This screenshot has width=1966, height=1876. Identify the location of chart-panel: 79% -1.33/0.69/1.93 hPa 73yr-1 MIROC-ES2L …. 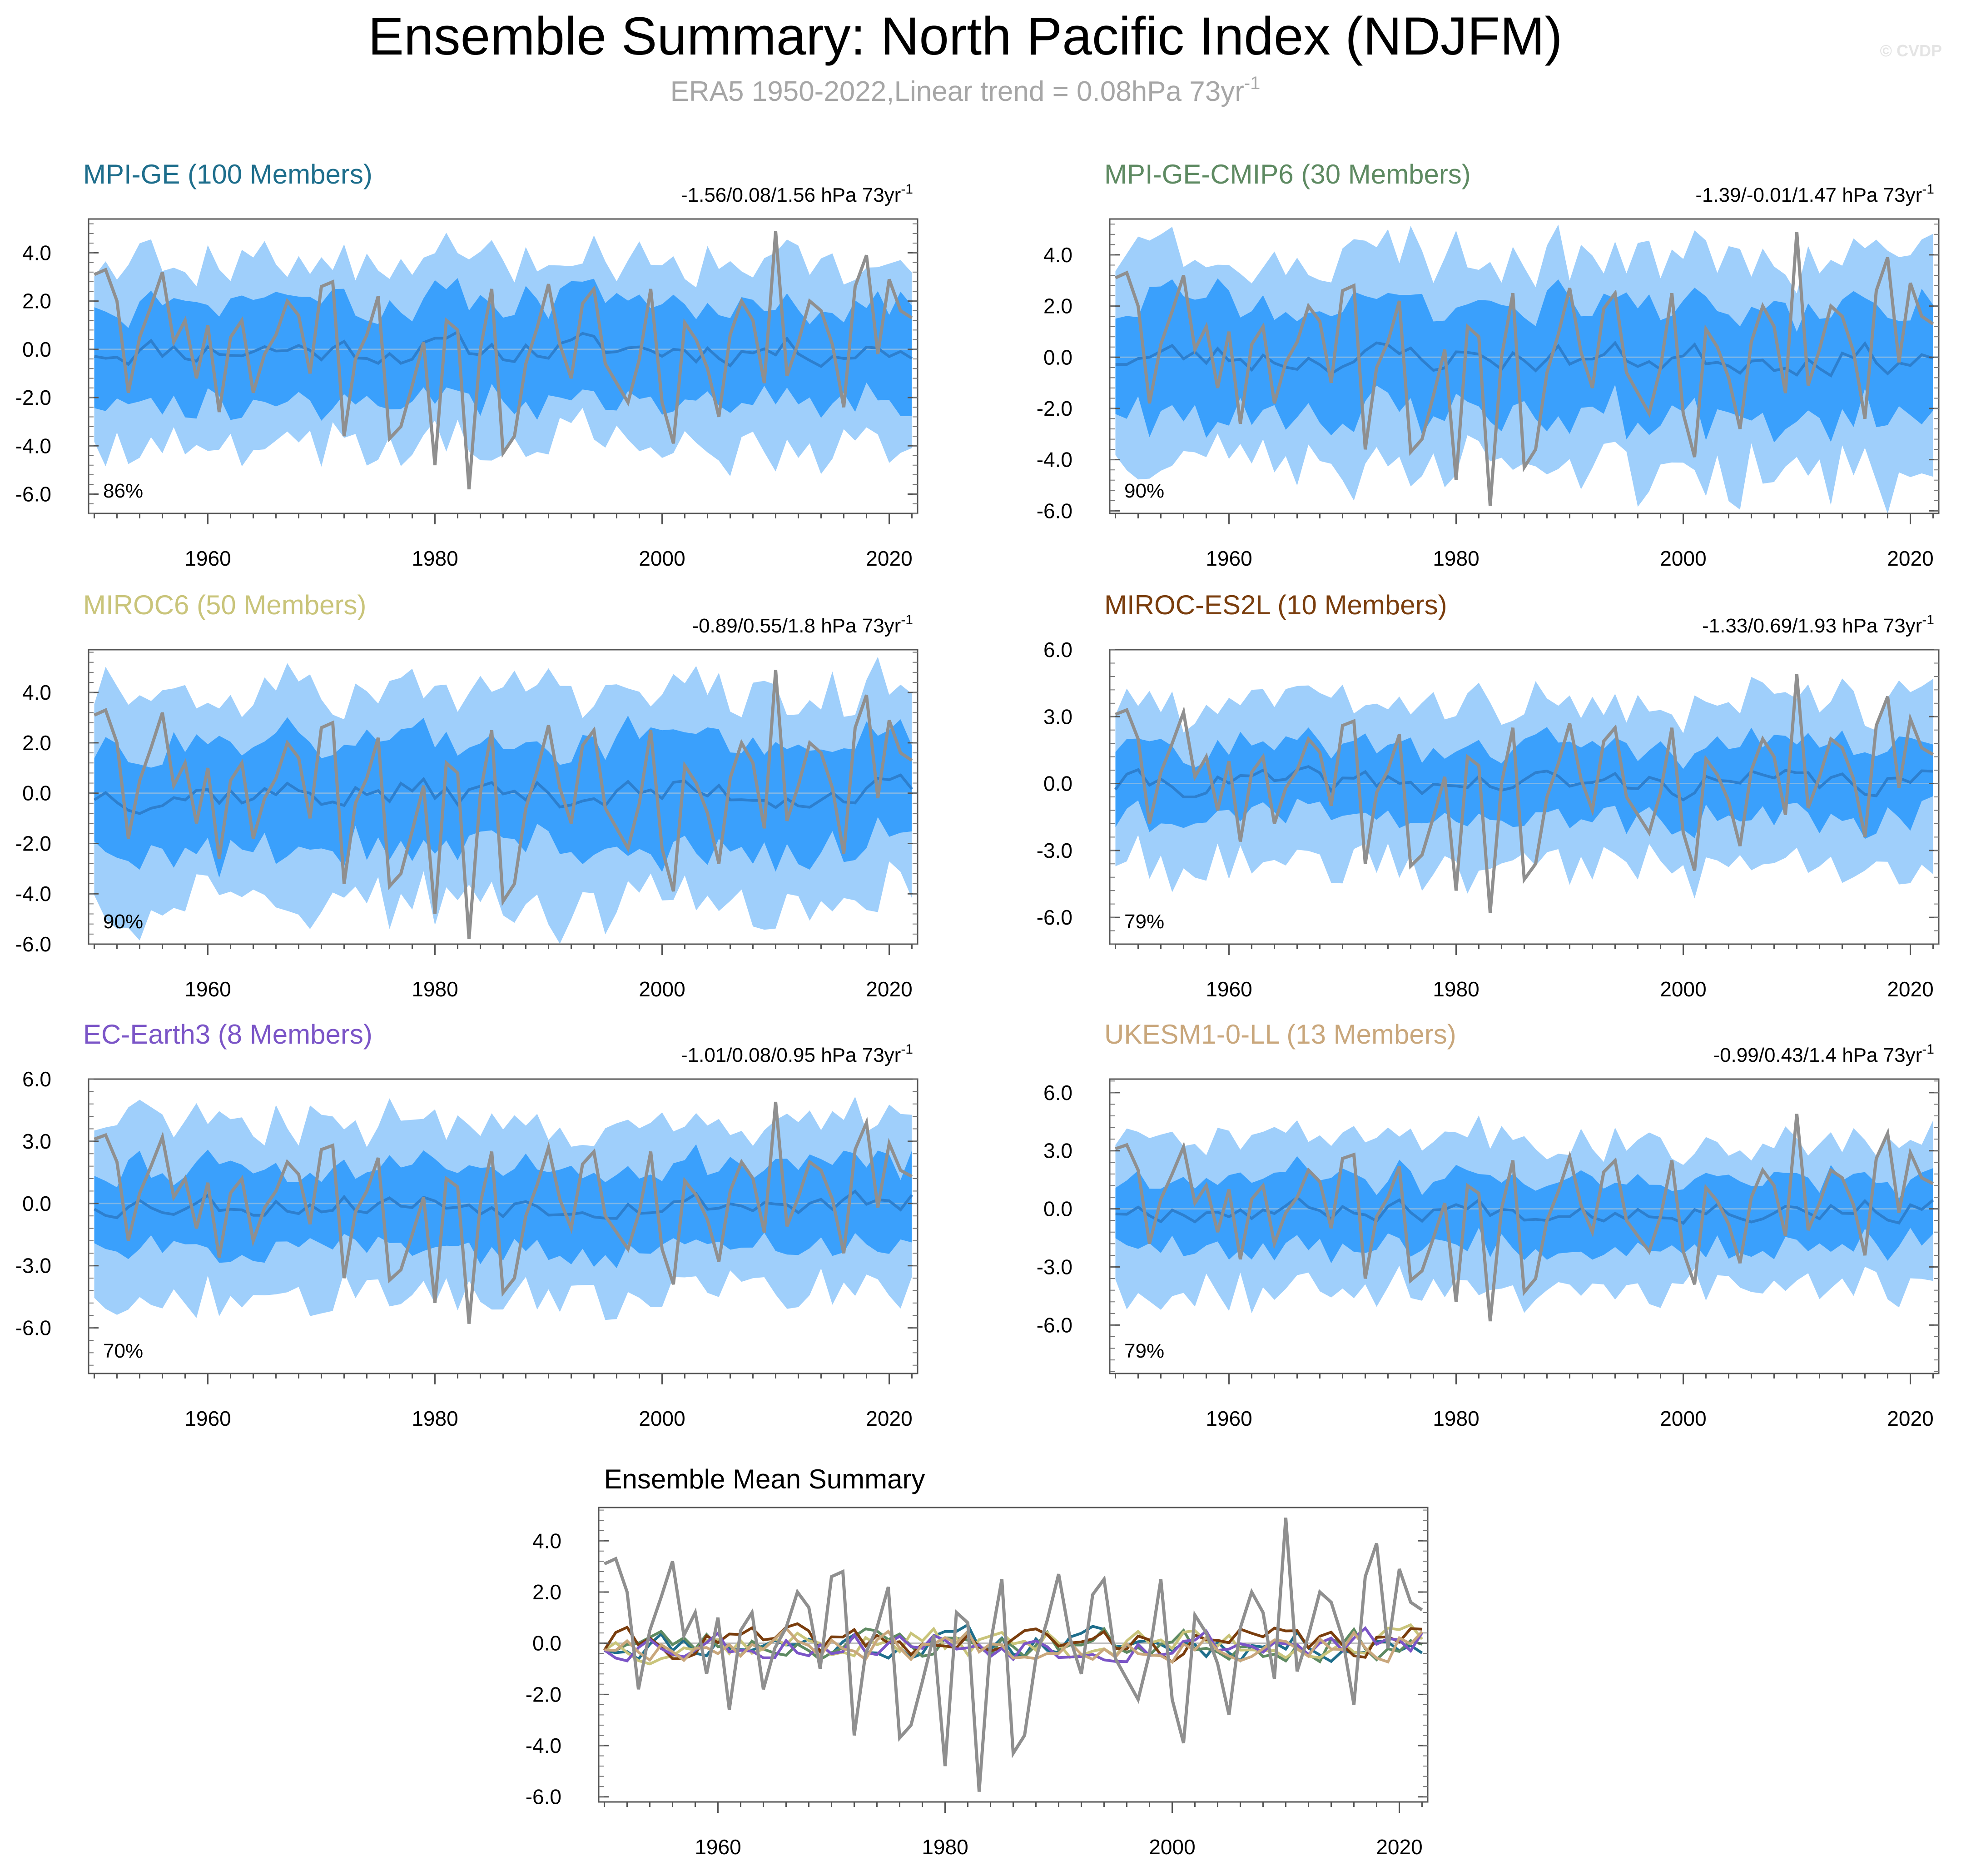
(1488, 796).